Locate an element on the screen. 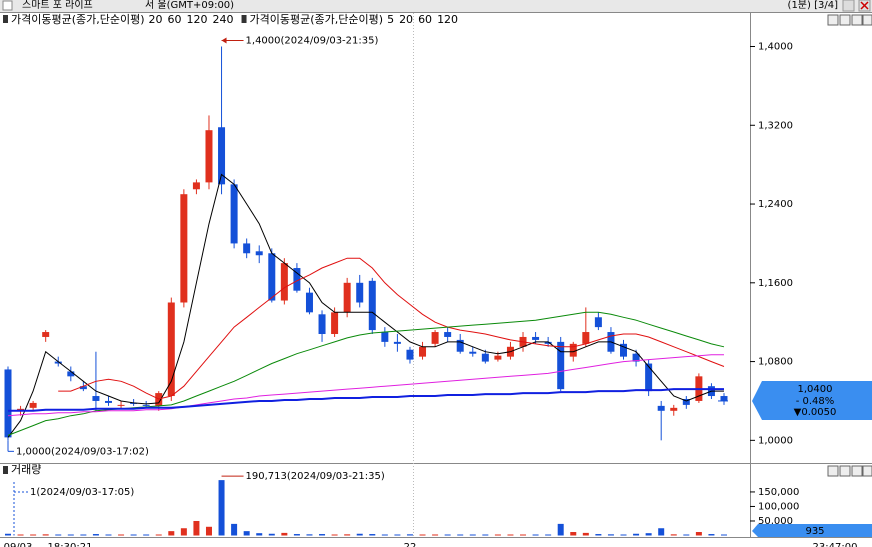 This screenshot has width=872, height=547. checkbox is located at coordinates (7, 5).